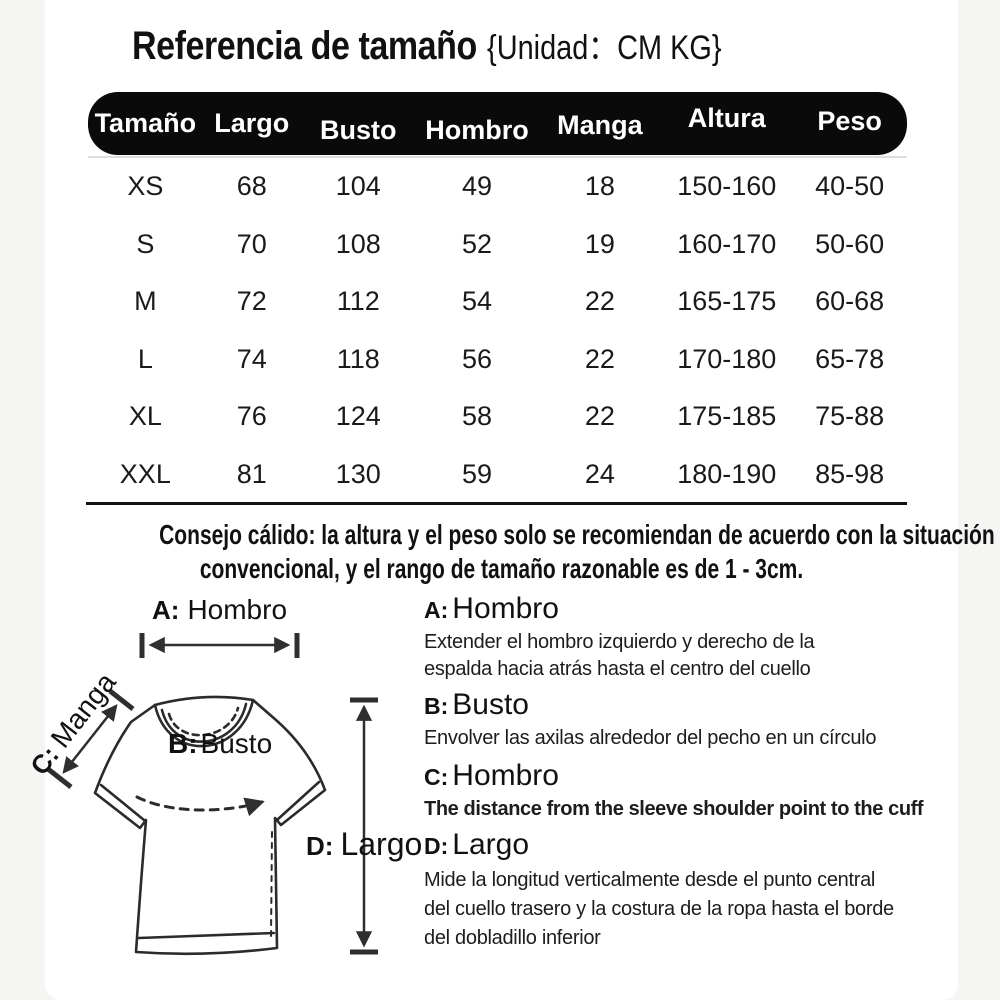  What do you see at coordinates (850, 243) in the screenshot?
I see `table-cell: 50-60` at bounding box center [850, 243].